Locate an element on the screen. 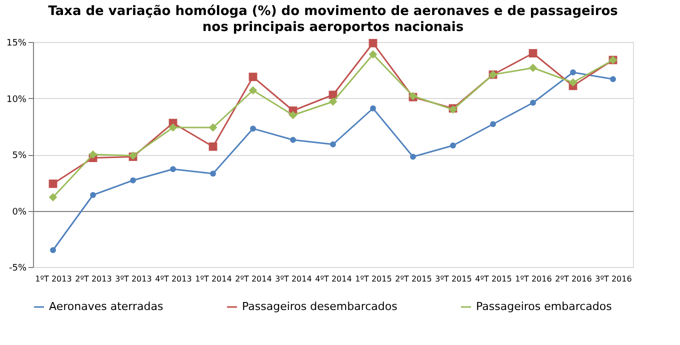 This screenshot has height=345, width=680. y-tick-label: 0% is located at coordinates (19, 212).